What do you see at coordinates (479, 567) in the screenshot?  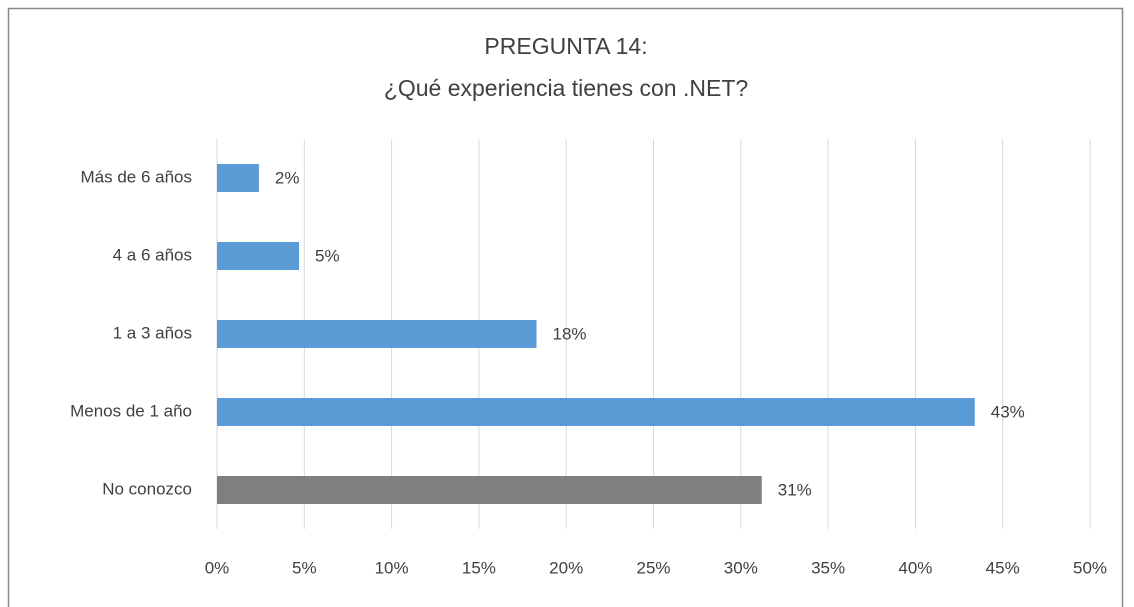 I see `x-tick-label: 15%` at bounding box center [479, 567].